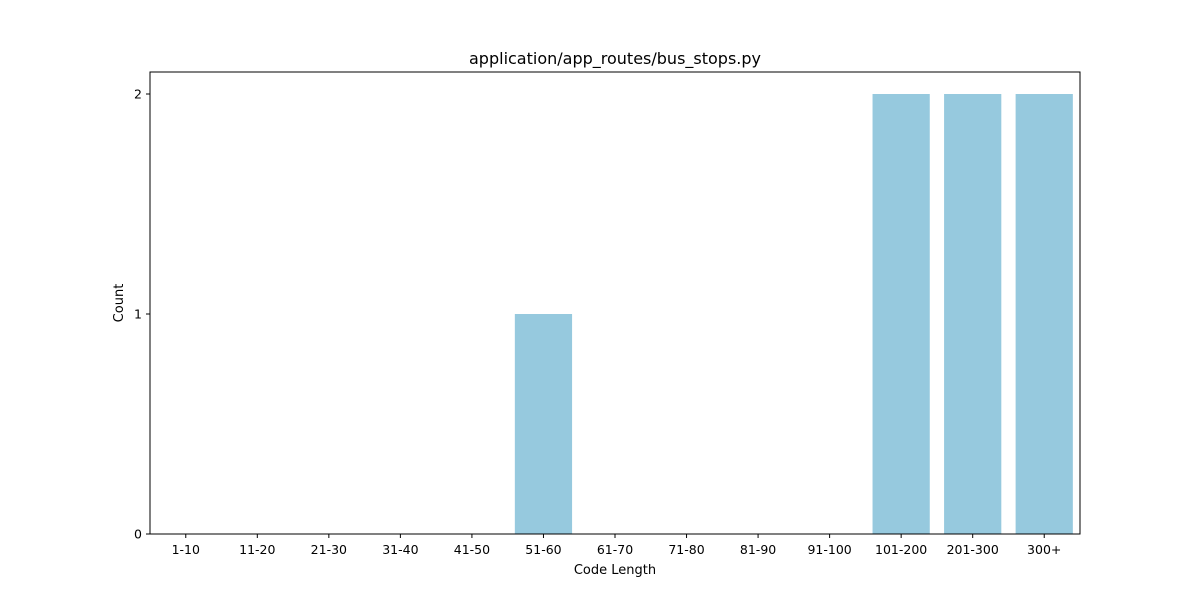  What do you see at coordinates (257, 549) in the screenshot?
I see `x-tick-label: 11-20` at bounding box center [257, 549].